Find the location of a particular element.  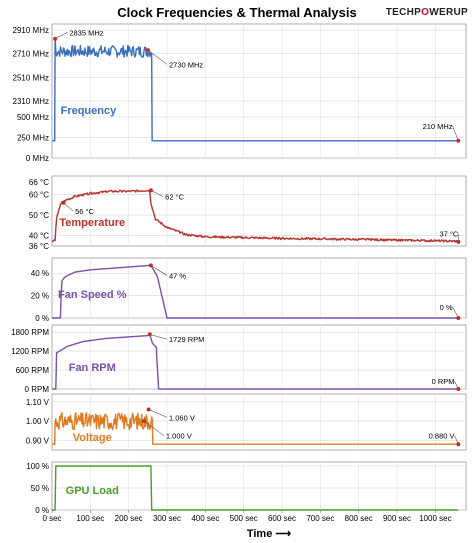

x-tick-label: 100 sec is located at coordinates (90, 518).